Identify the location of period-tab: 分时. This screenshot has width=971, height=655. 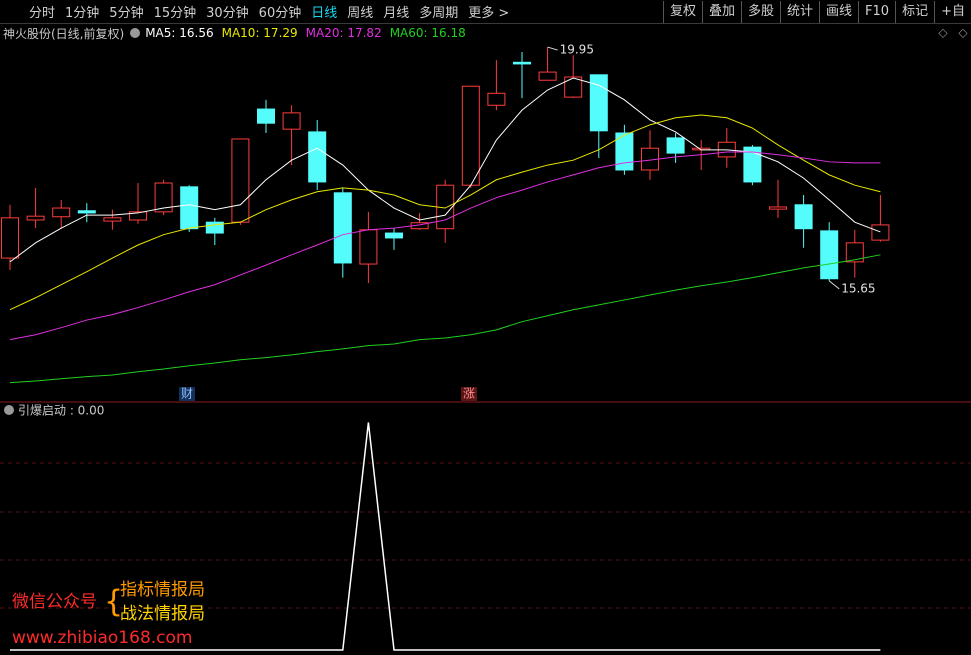
(42, 13).